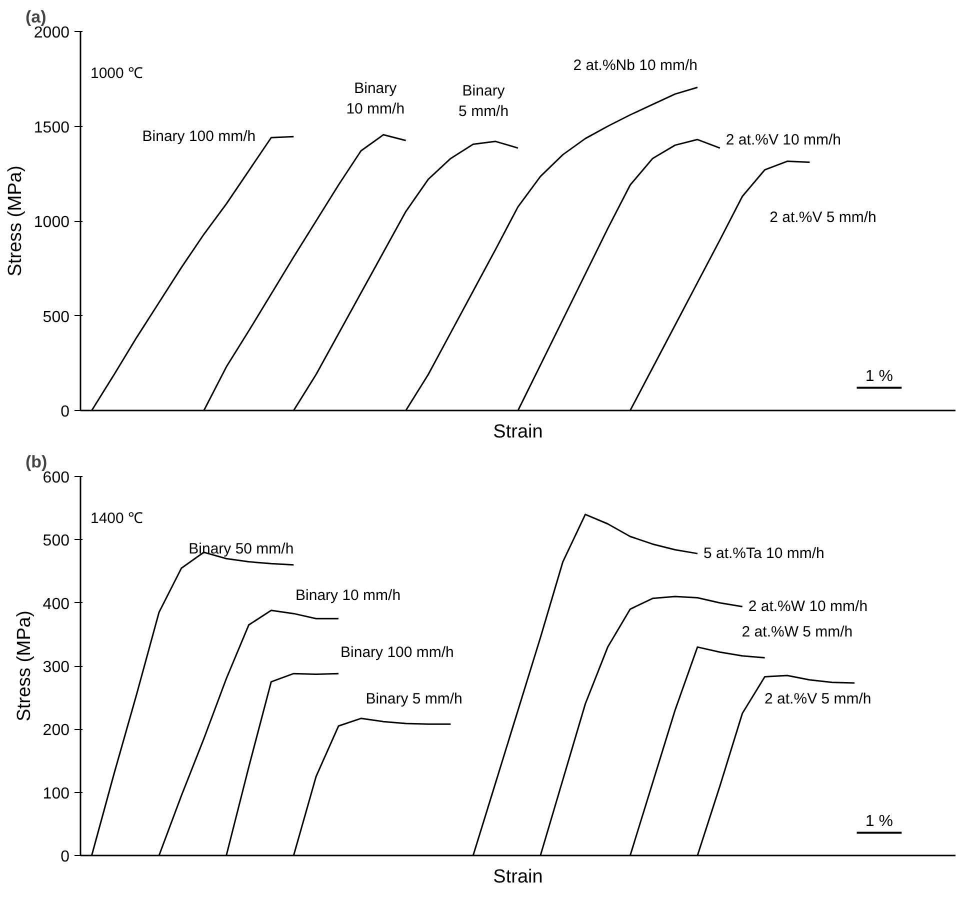  Describe the element at coordinates (808, 607) in the screenshot. I see `series-label: 2 at.%W 10 mm/h` at that location.